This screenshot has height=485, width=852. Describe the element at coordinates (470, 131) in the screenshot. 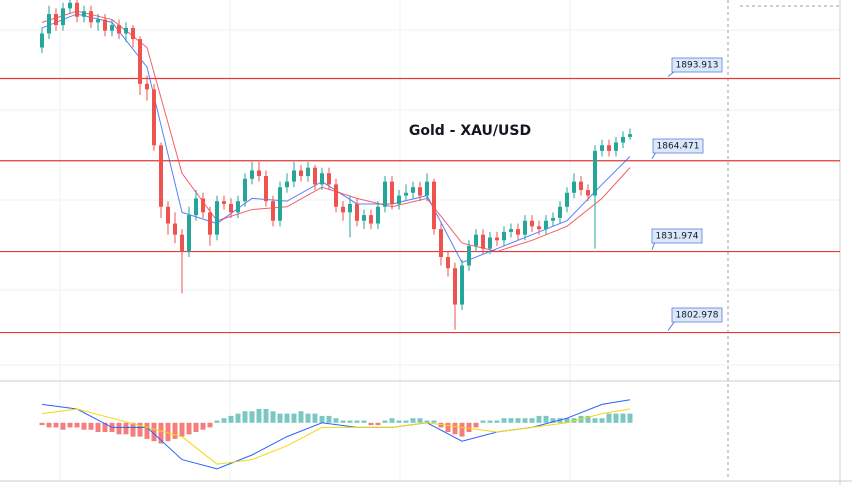

I see `chart-title: Gold - XAU/USD` at that location.